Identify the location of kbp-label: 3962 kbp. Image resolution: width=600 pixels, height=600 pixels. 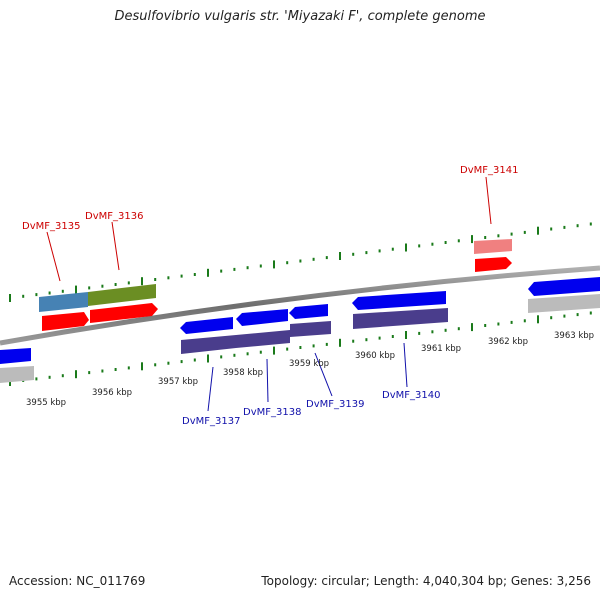
(508, 342).